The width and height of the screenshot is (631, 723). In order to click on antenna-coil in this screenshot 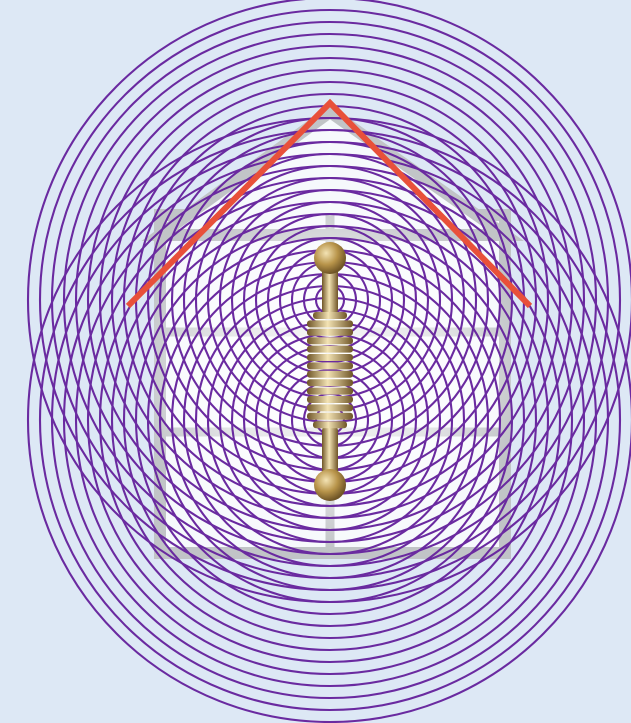, I will do `click(330, 370)`.